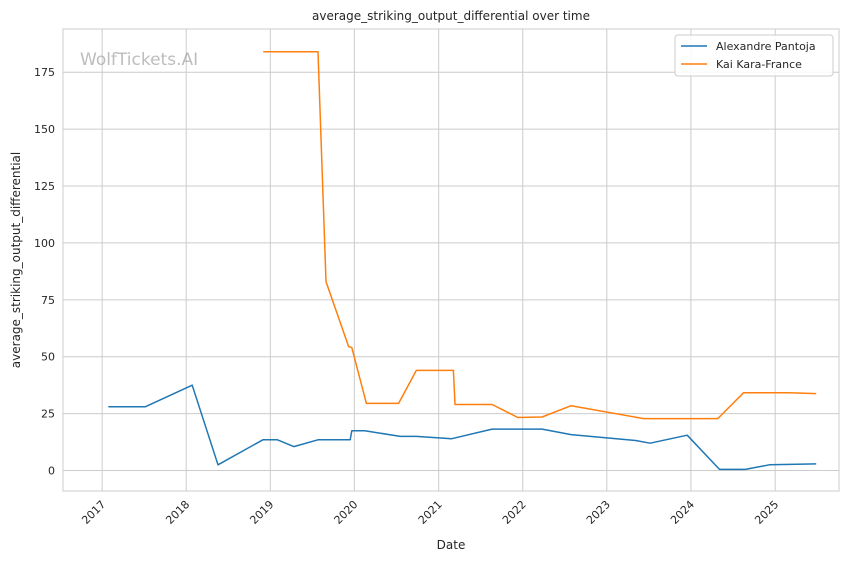 The width and height of the screenshot is (848, 561). I want to click on legend-box, so click(754, 55).